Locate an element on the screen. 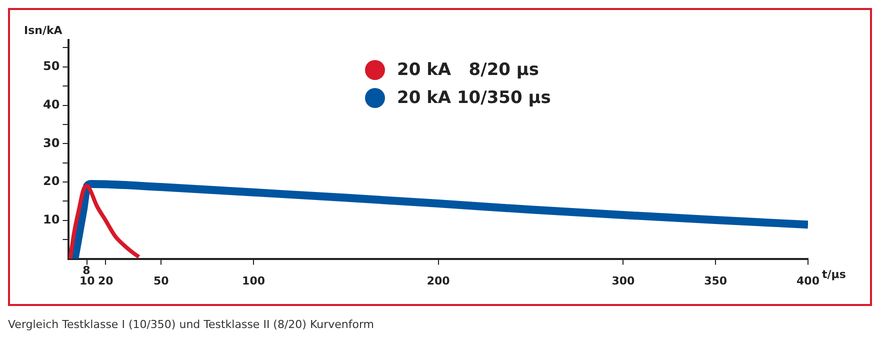 The height and width of the screenshot is (351, 880). x-tick-label: 100 is located at coordinates (254, 281).